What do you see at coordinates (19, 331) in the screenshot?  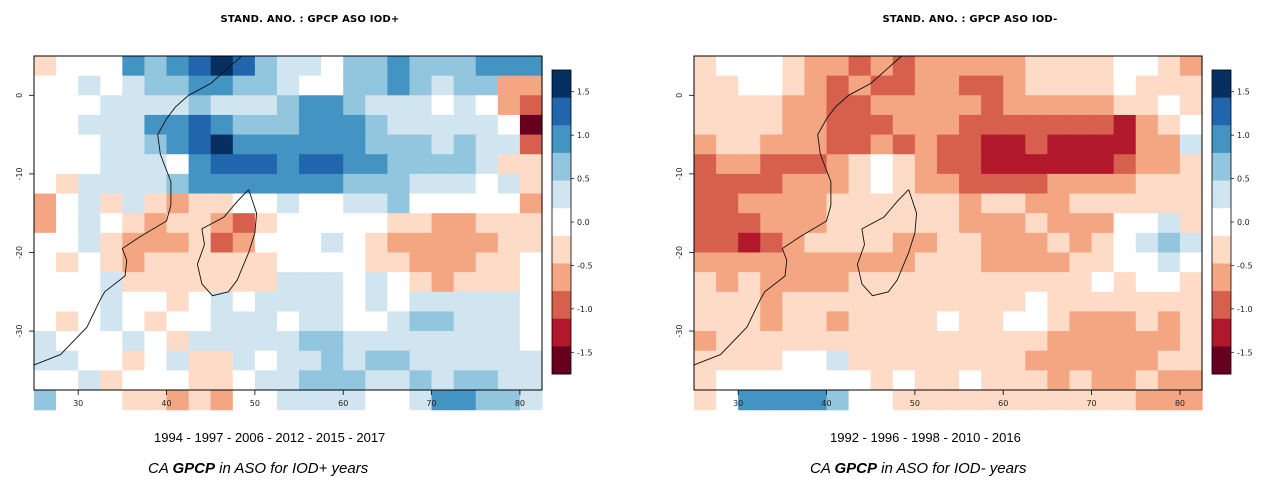 I see `y-tick-label: -30` at bounding box center [19, 331].